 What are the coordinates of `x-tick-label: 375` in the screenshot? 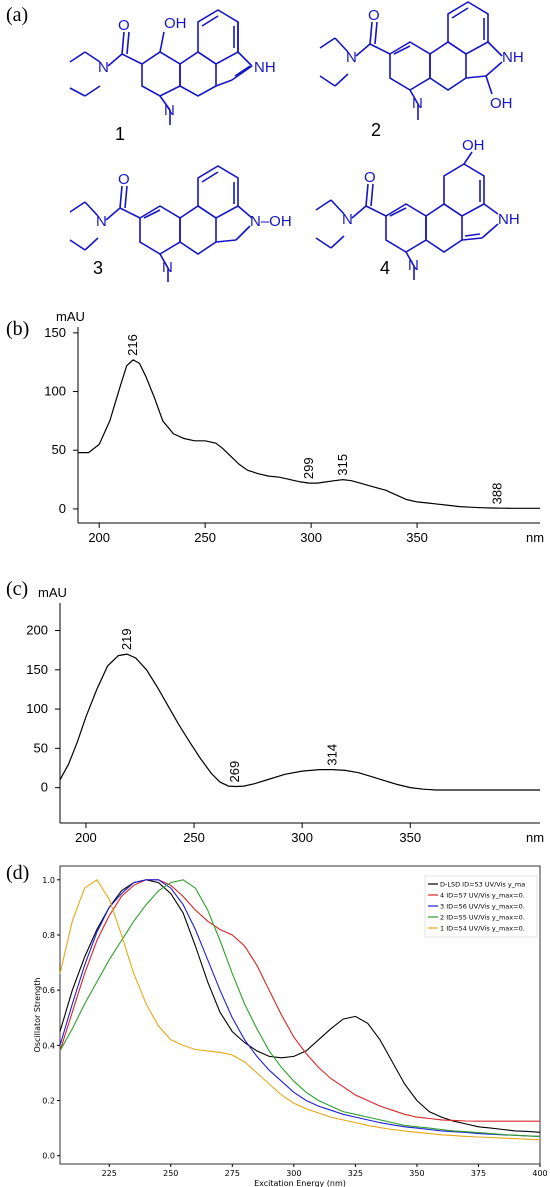 It's located at (478, 1173).